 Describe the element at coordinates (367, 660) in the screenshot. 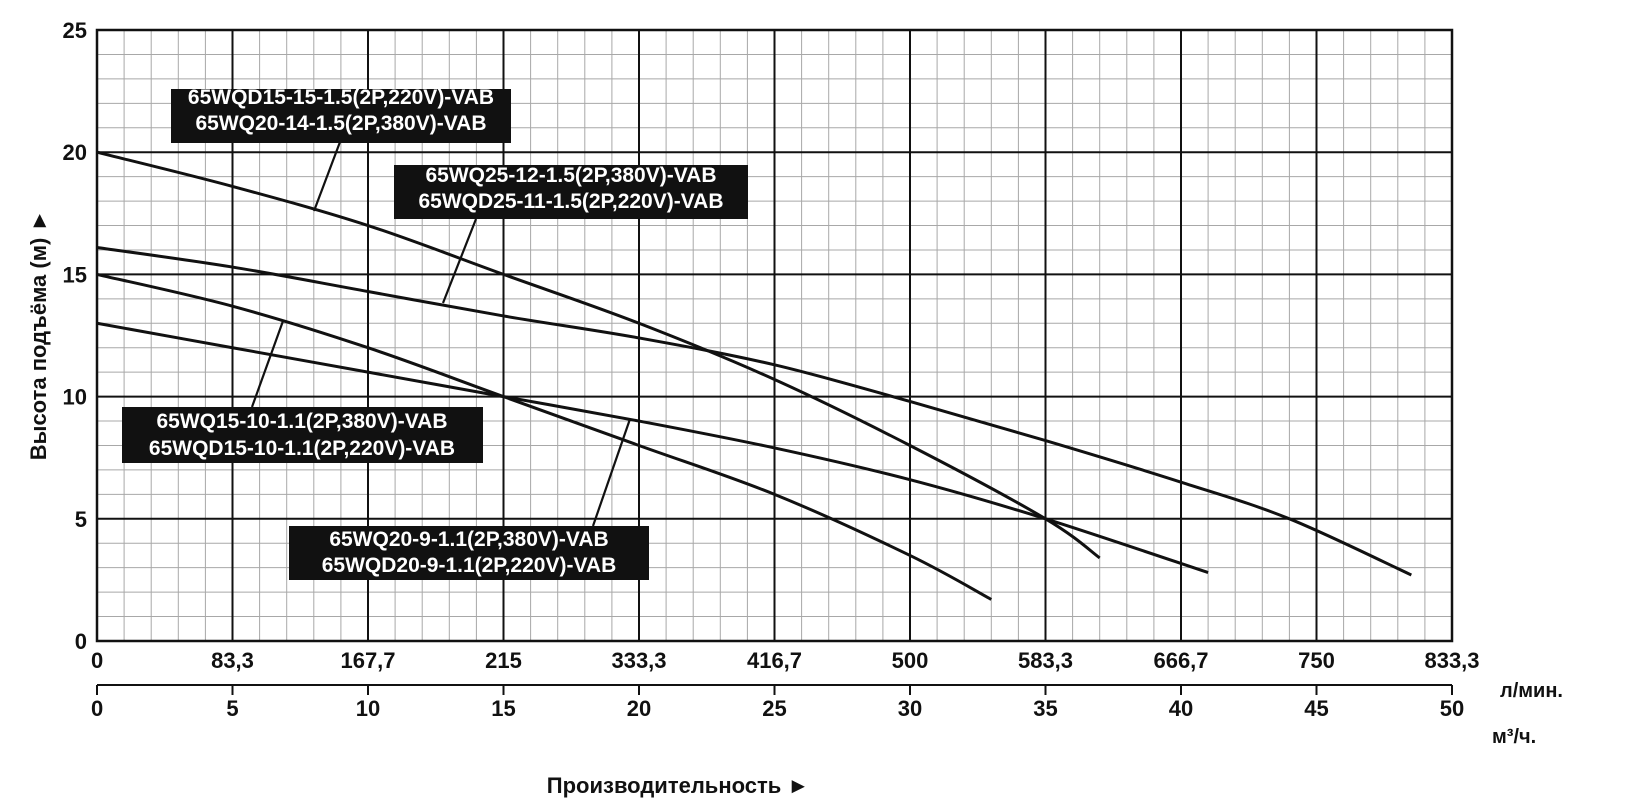

I see `x-tick-label-lpm: 167,7` at that location.